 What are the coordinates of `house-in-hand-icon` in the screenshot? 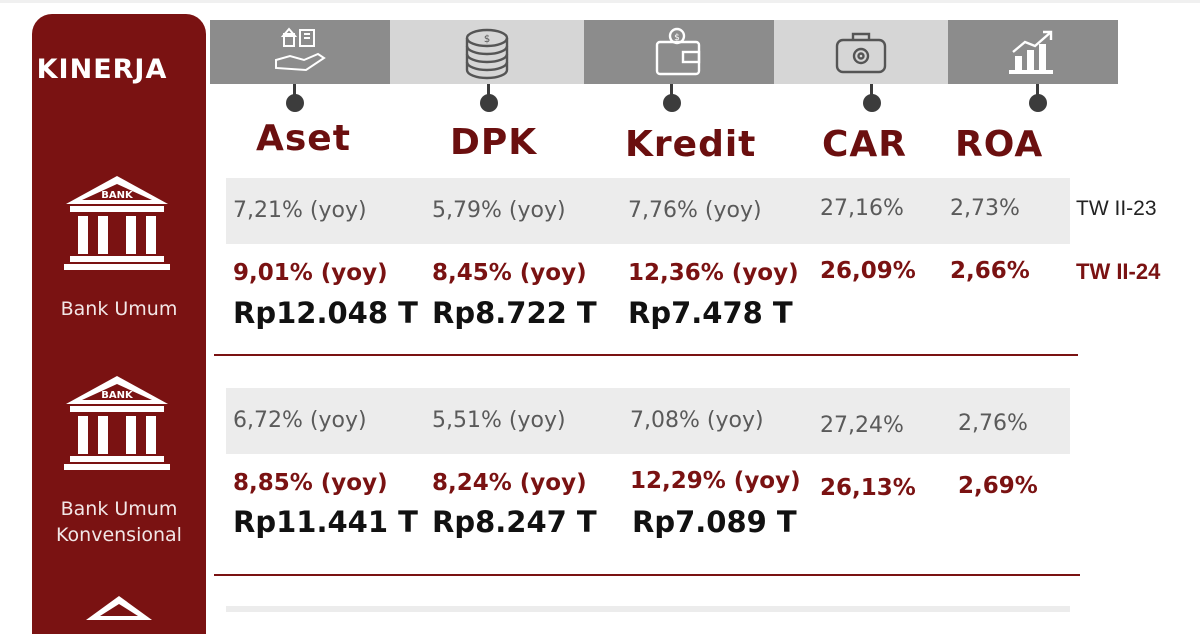 It's located at (300, 49).